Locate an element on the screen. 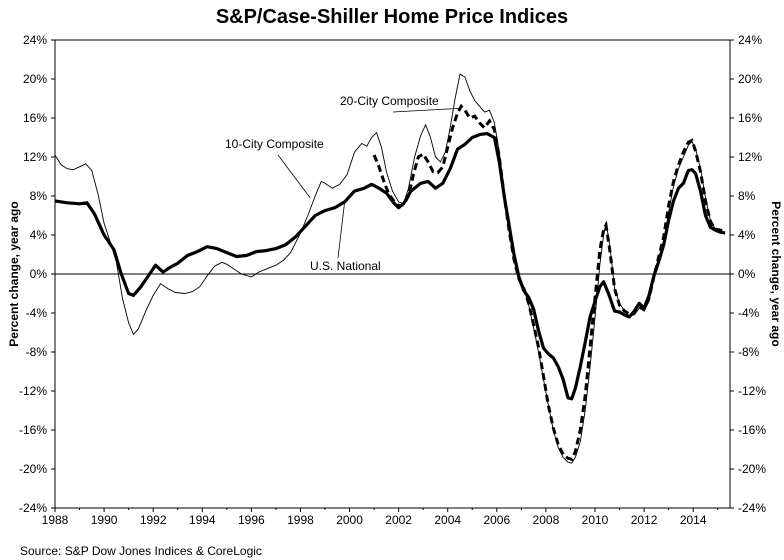 The height and width of the screenshot is (560, 784). y-tick-label-right: 4% is located at coordinates (747, 235).